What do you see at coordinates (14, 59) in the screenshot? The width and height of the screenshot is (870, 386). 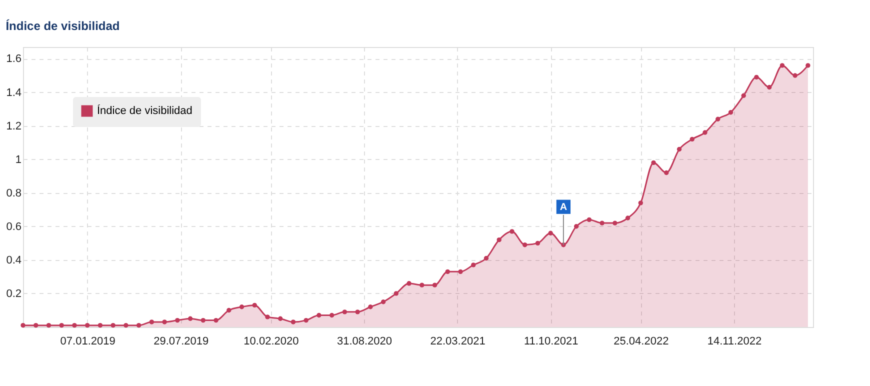 I see `y-tick-label: 1.6` at bounding box center [14, 59].